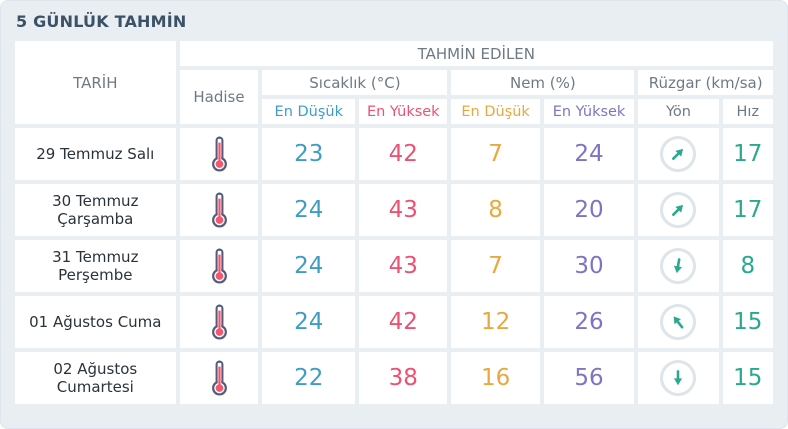 The image size is (788, 429). I want to click on humidity-max-cell: 20, so click(589, 210).